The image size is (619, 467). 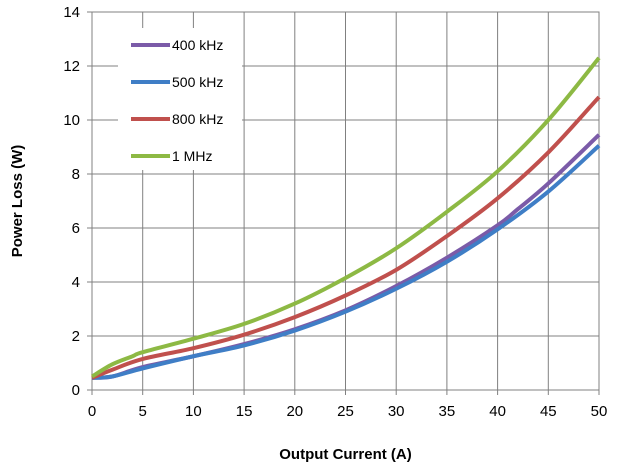 I want to click on y-tick-label: 12, so click(x=71, y=66).